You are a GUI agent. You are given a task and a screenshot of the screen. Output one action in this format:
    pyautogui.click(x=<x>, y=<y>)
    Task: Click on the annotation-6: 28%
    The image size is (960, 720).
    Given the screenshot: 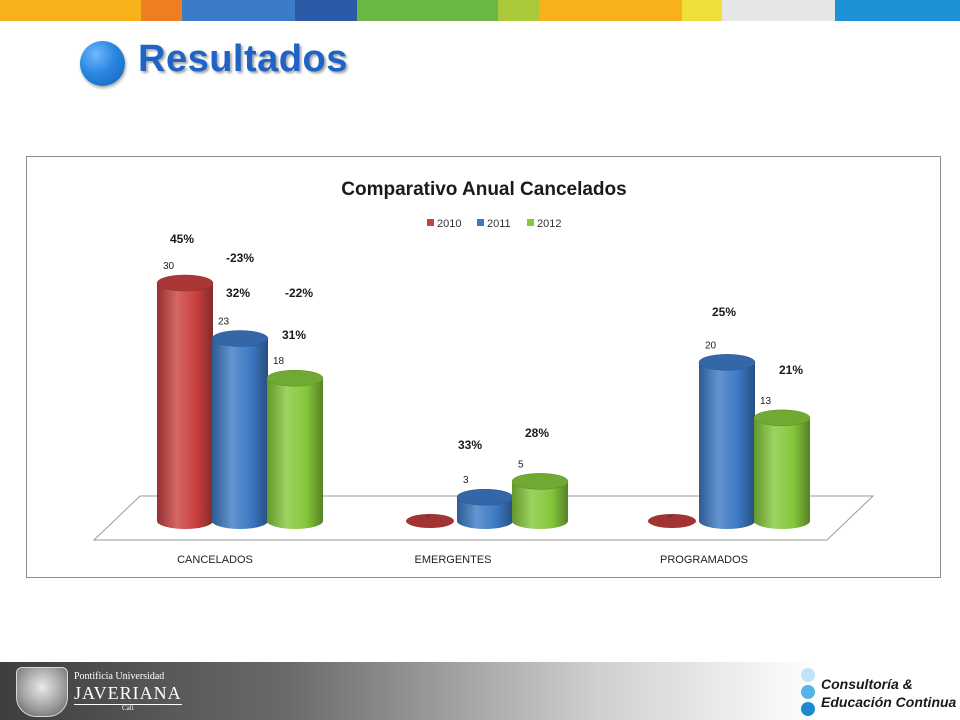 What is the action you would take?
    pyautogui.click(x=537, y=433)
    